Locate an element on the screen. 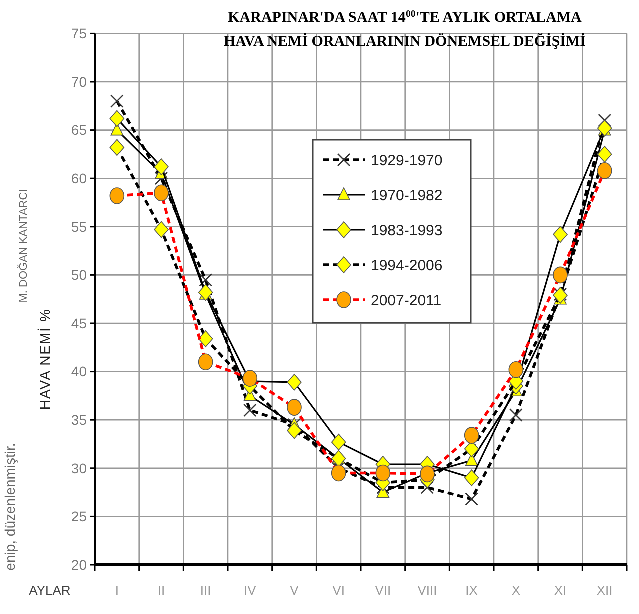 This screenshot has height=614, width=639. text: enip, düzenlenmiştir. is located at coordinates (10, 507).